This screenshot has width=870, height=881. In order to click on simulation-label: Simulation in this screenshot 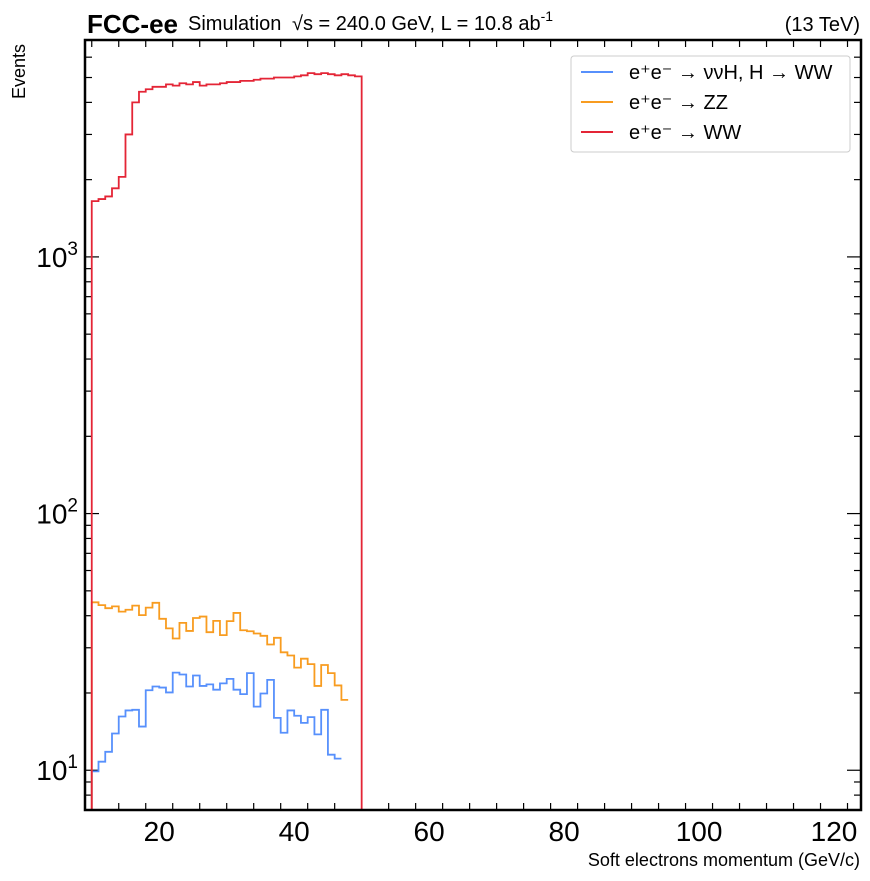, I will do `click(234, 24)`.